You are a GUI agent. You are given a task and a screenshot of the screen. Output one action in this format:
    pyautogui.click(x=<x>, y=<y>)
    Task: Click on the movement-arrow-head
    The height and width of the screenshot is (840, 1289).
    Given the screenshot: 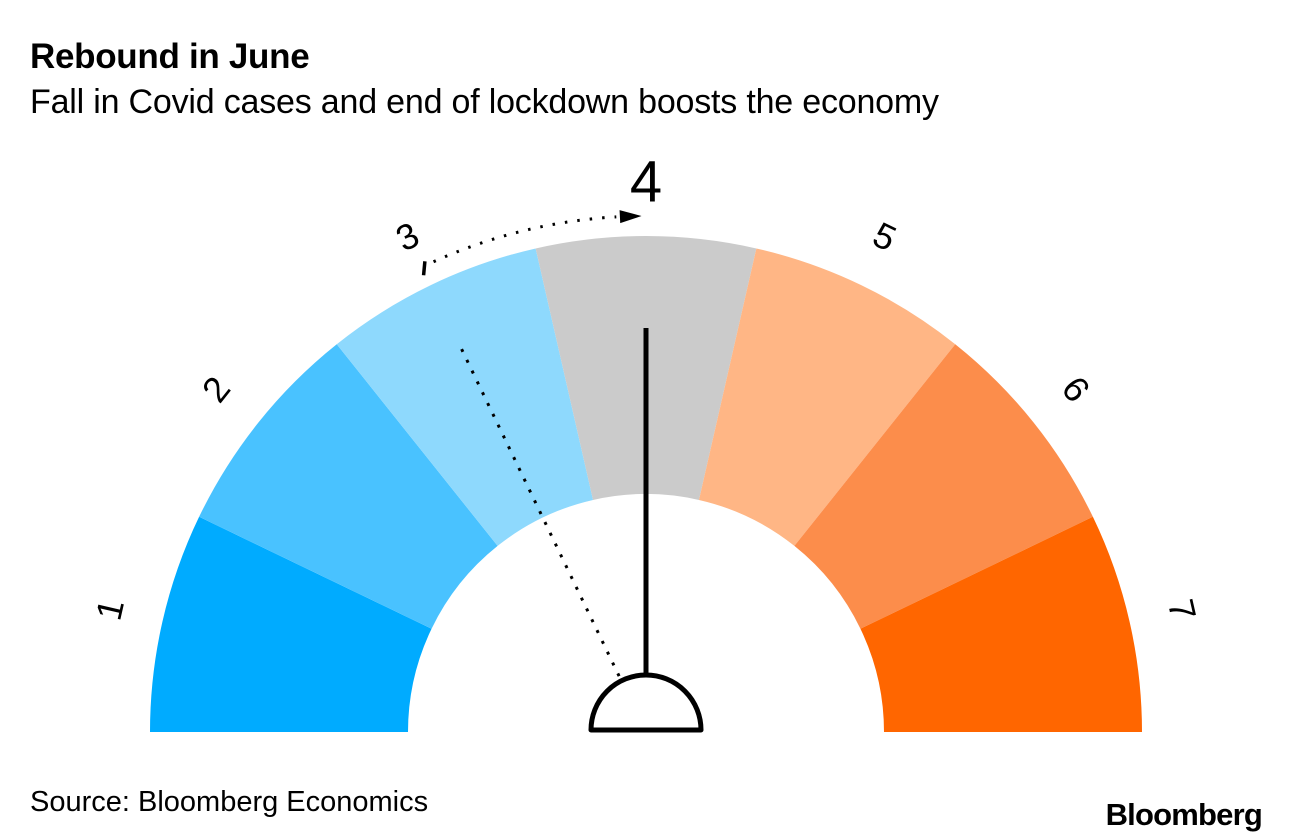 What is the action you would take?
    pyautogui.click(x=630, y=217)
    